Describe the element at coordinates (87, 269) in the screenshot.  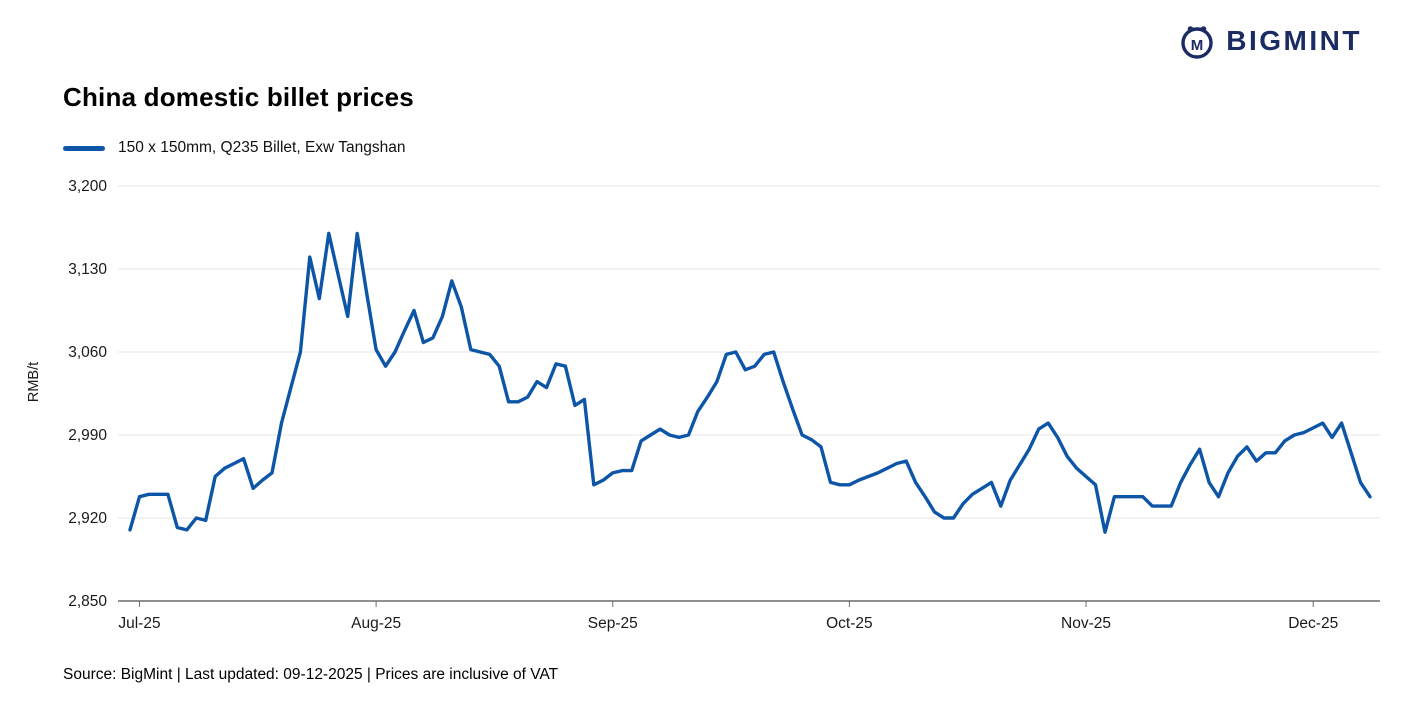
I see `y-tick-label: 3,130` at that location.